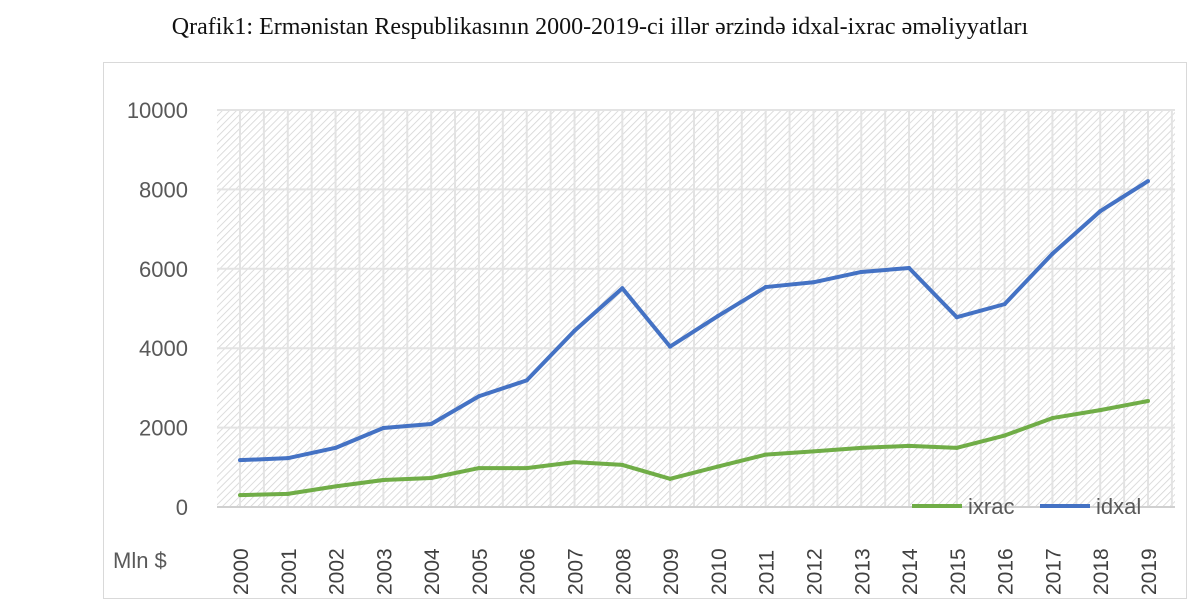 The height and width of the screenshot is (615, 1200). Describe the element at coordinates (671, 571) in the screenshot. I see `x-tick-label: 2009` at that location.